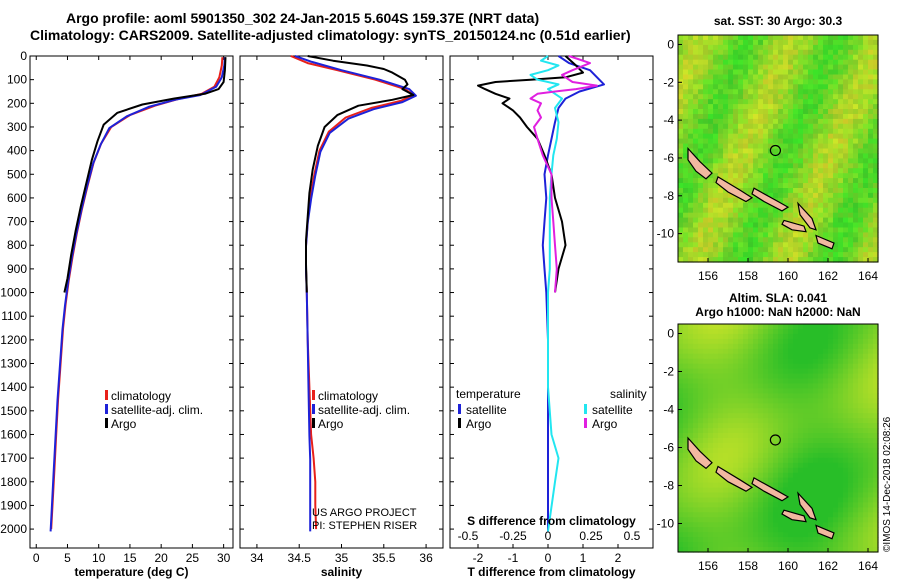  I want to click on difference-legend-entry: satellite, so click(486, 410).